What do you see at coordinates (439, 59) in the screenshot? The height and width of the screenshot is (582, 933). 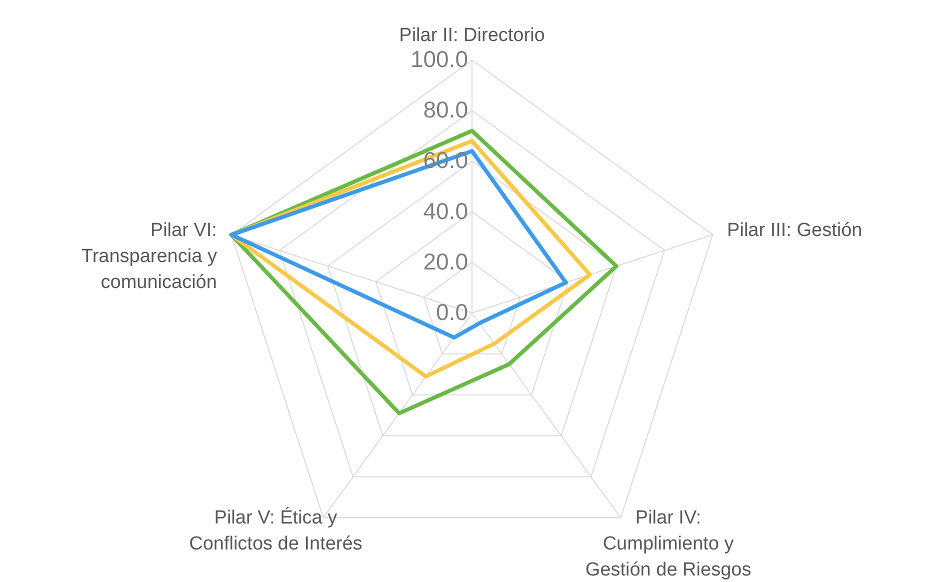 I see `y-tick-label: 100.0` at bounding box center [439, 59].